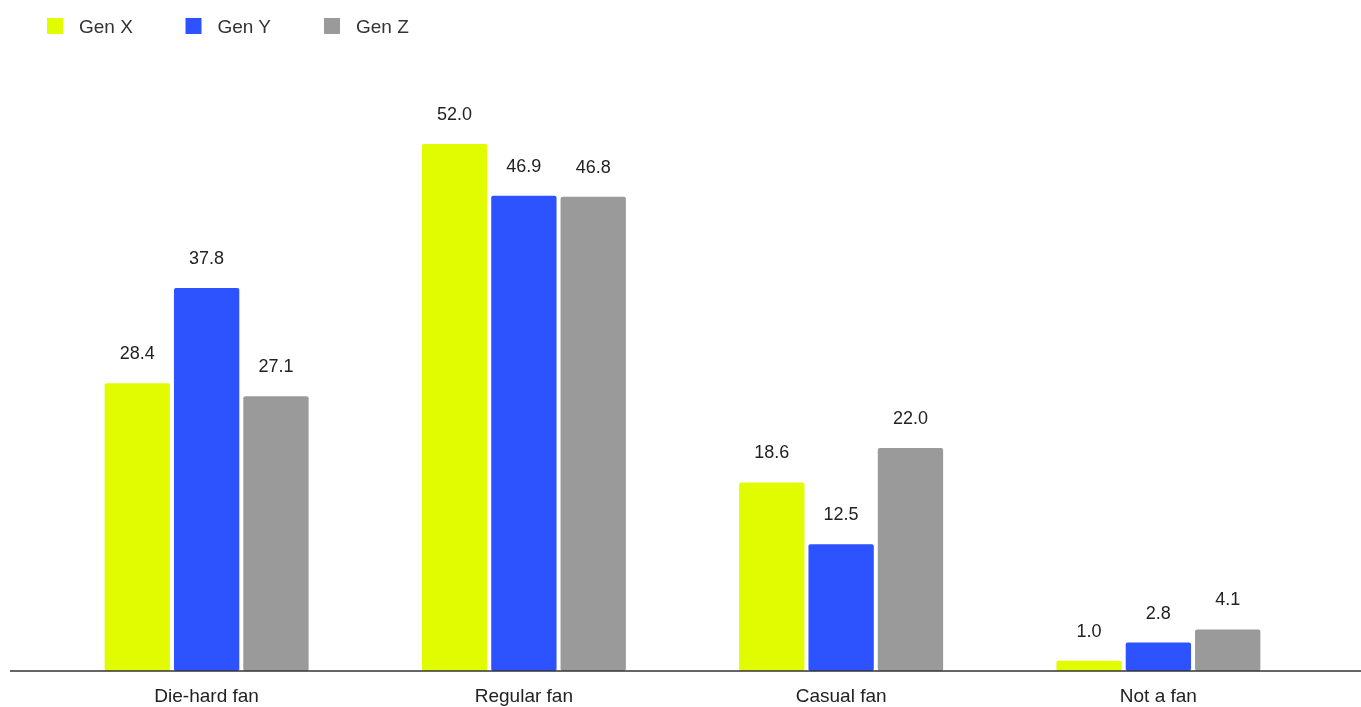 This screenshot has height=707, width=1361. I want to click on data-label: 46.8, so click(593, 166).